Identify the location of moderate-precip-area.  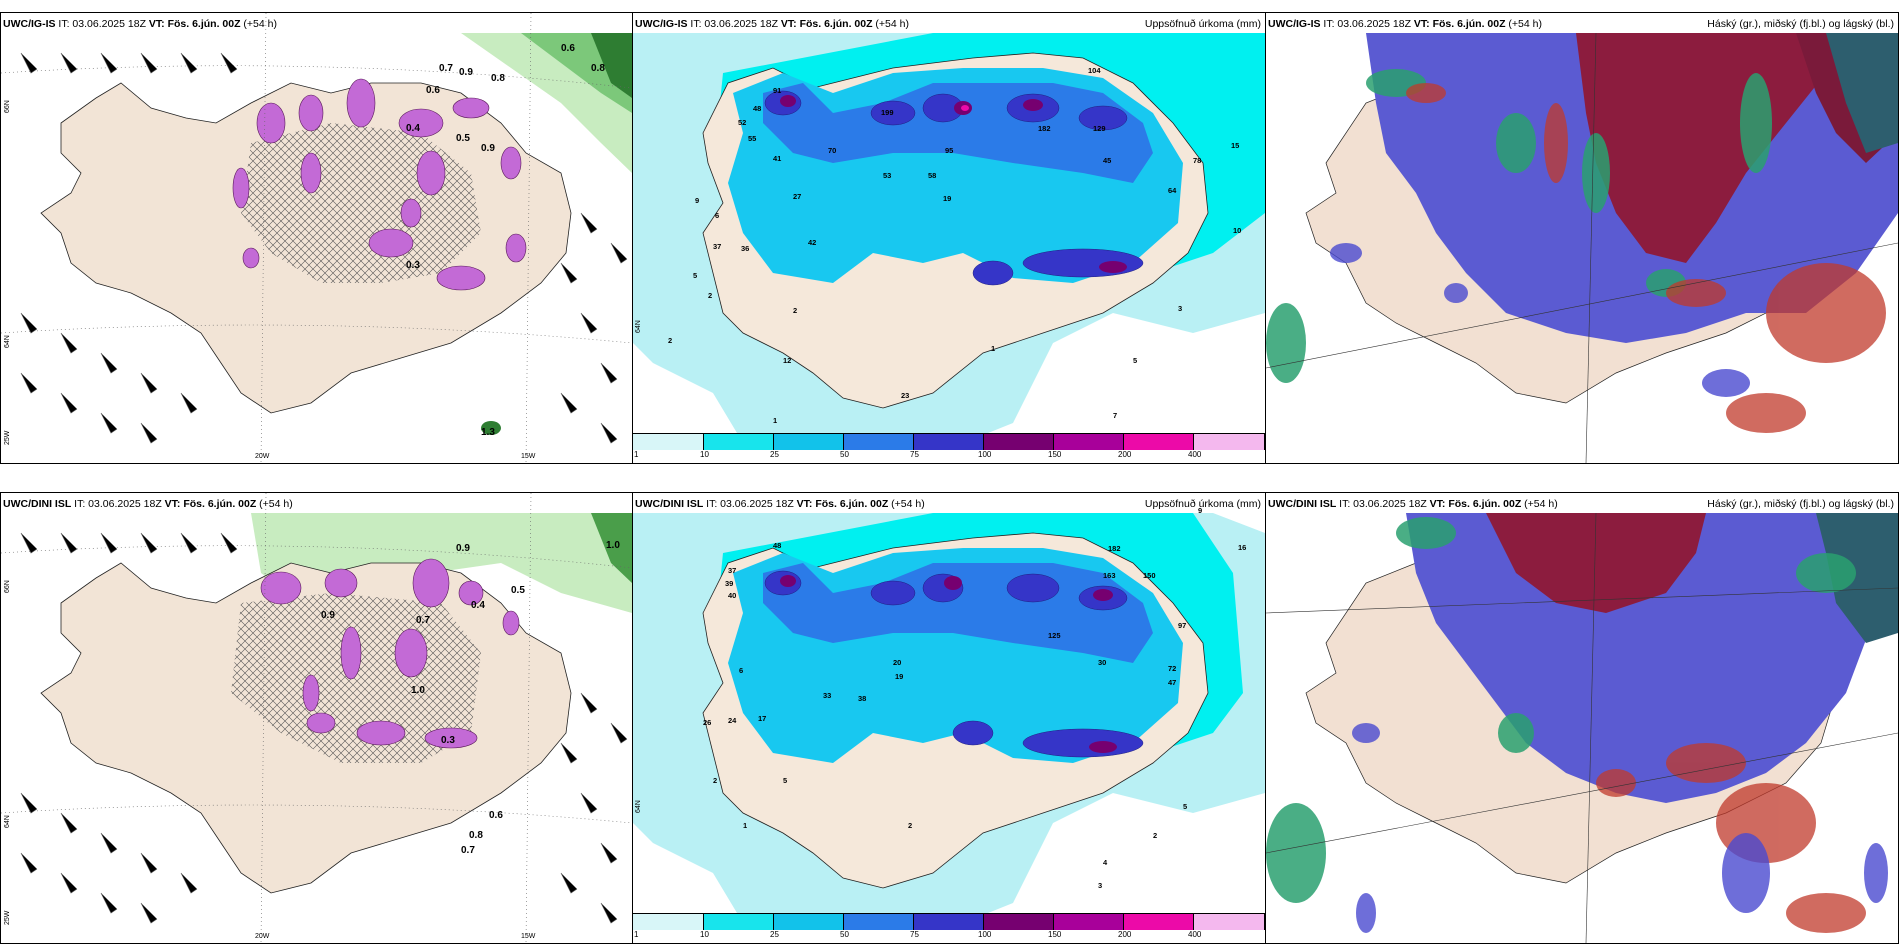
(611, 548).